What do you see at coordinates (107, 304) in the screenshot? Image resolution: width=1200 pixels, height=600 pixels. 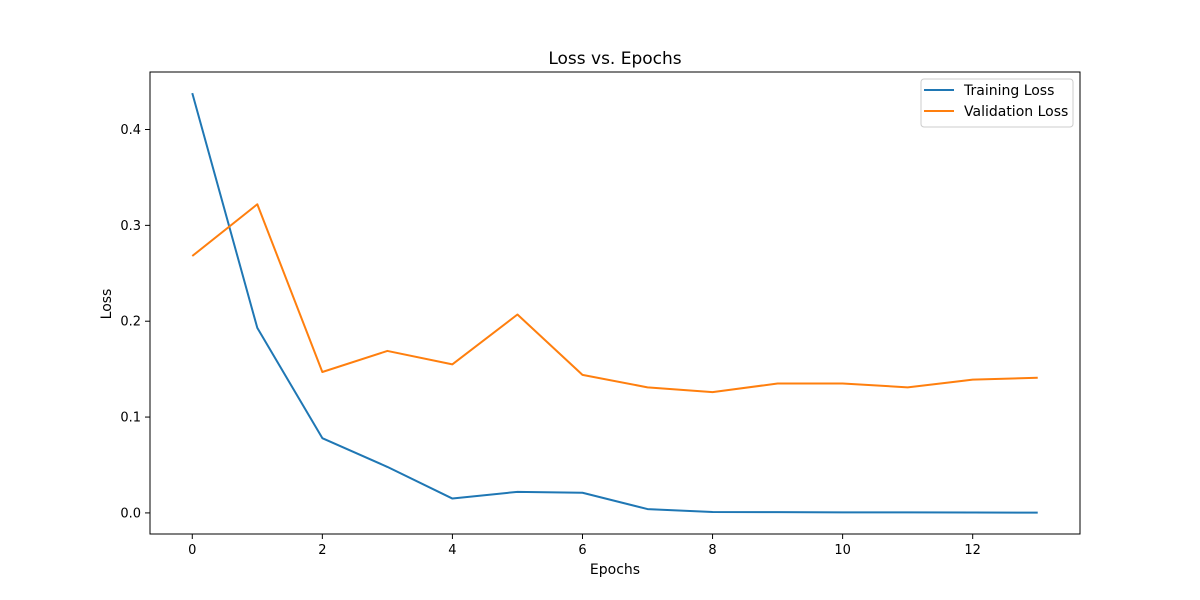 I see `y-axis-label: Loss` at bounding box center [107, 304].